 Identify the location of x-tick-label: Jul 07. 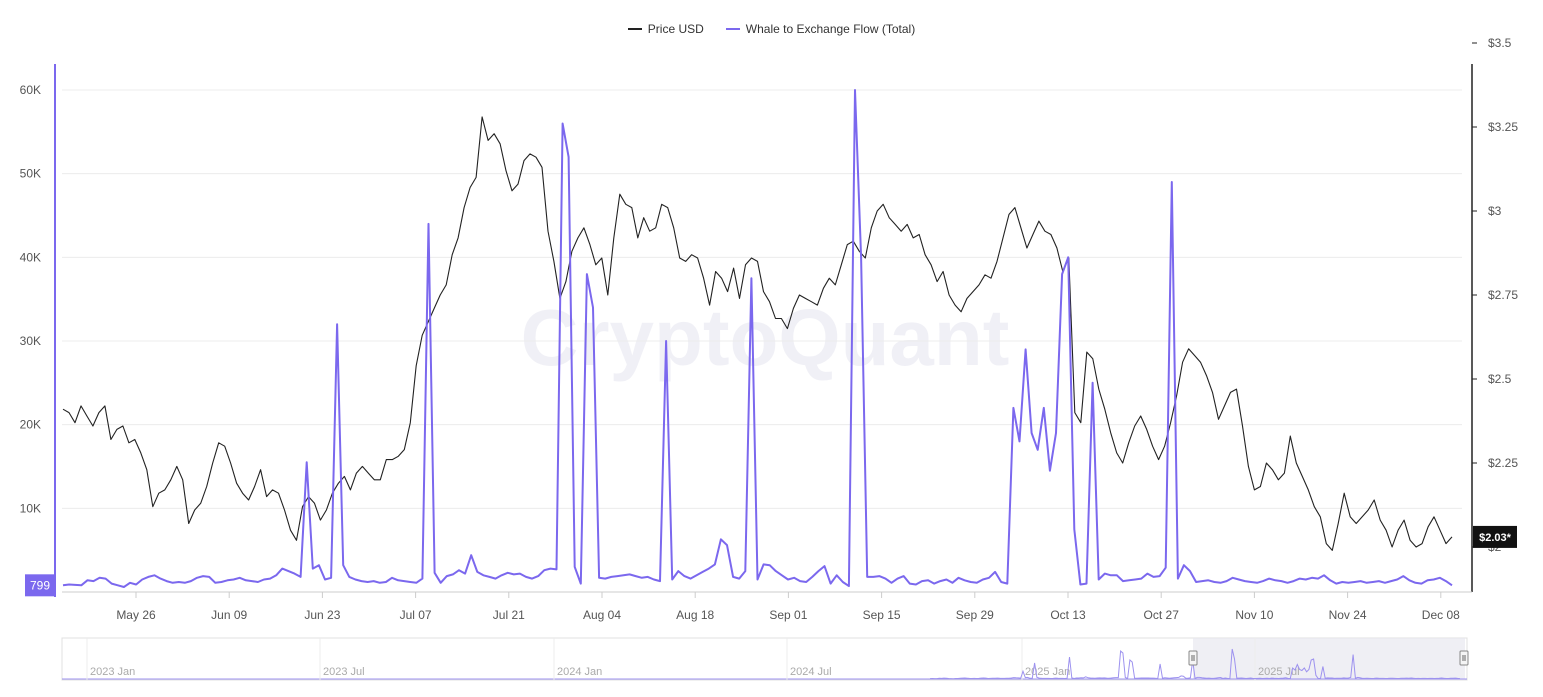
(416, 615).